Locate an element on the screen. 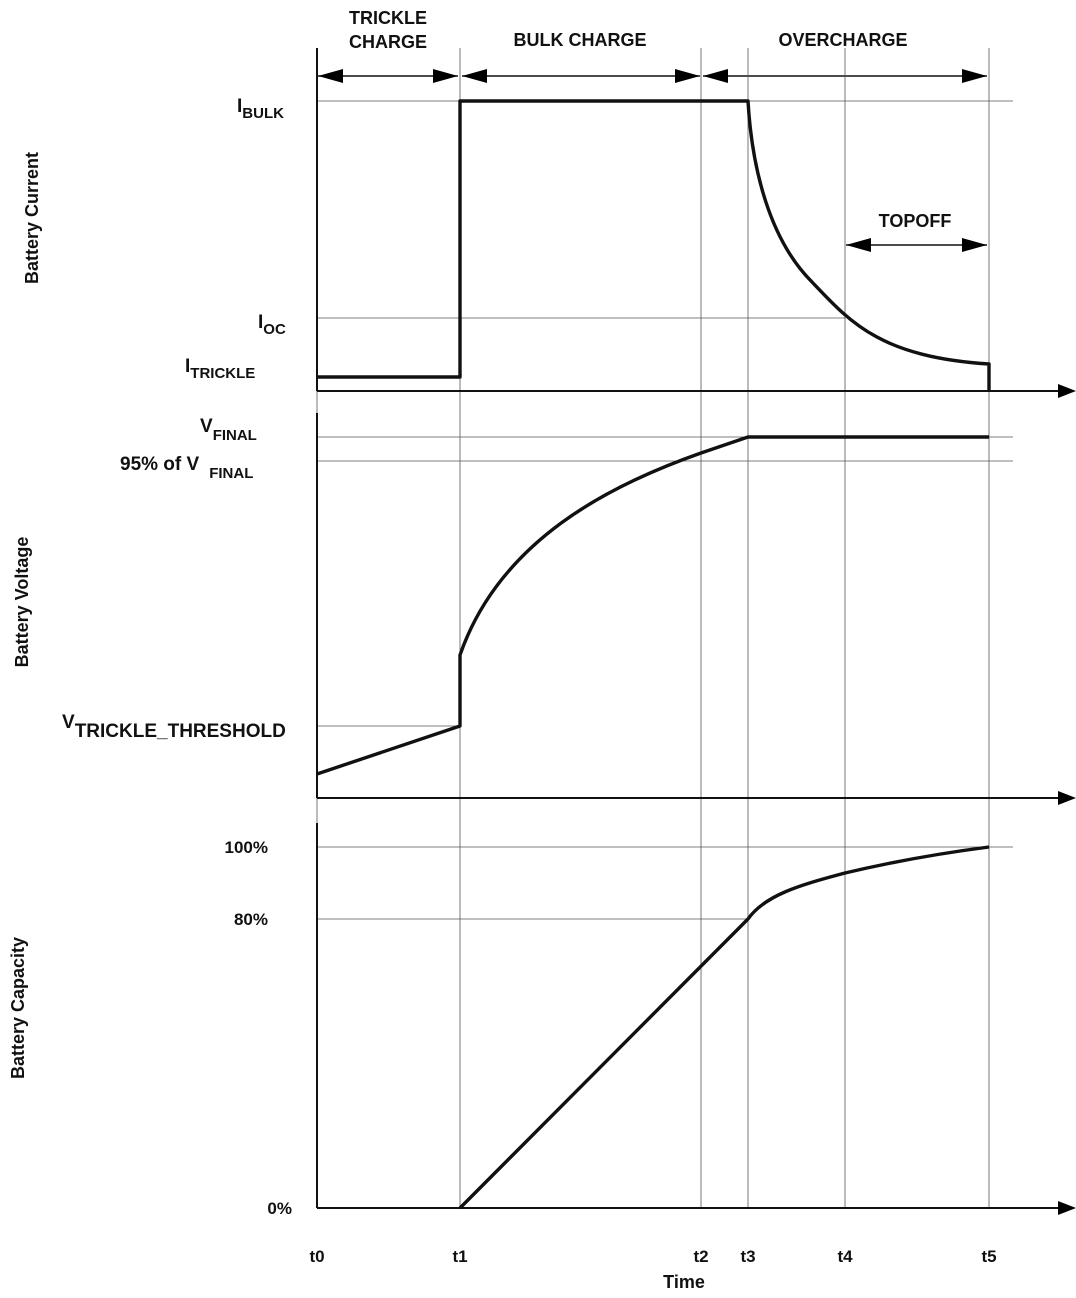 The width and height of the screenshot is (1076, 1298). trickle-label-line2: CHARGE is located at coordinates (388, 42).